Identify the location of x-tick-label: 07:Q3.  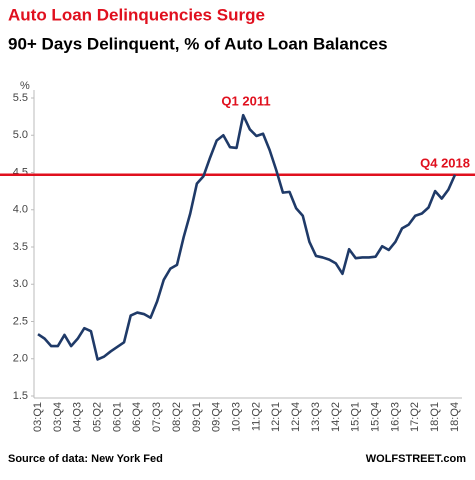
(157, 417).